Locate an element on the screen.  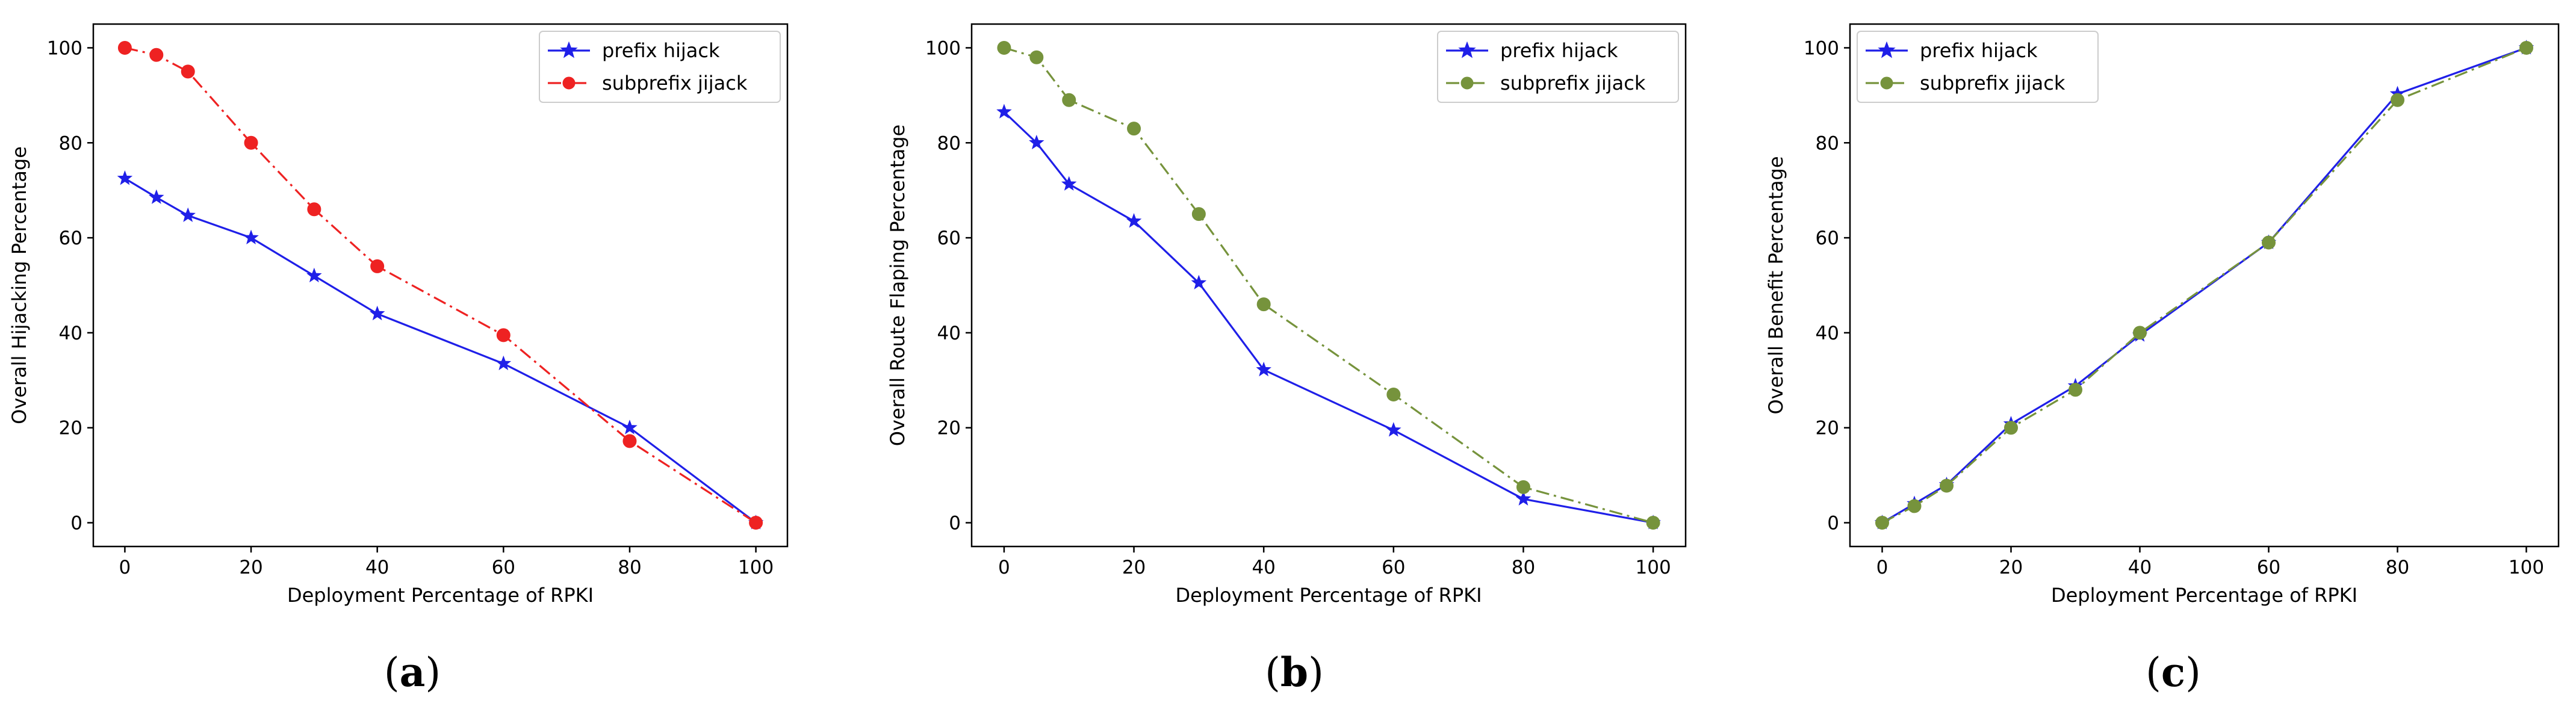
panel-caption: (b) is located at coordinates (1294, 672).